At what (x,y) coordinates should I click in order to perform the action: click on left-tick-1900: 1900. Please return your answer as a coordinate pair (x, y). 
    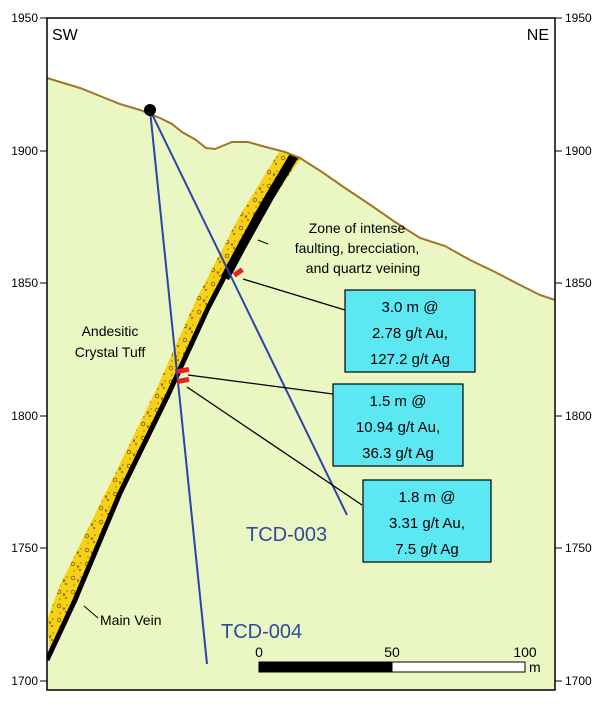
    Looking at the image, I should click on (24, 151).